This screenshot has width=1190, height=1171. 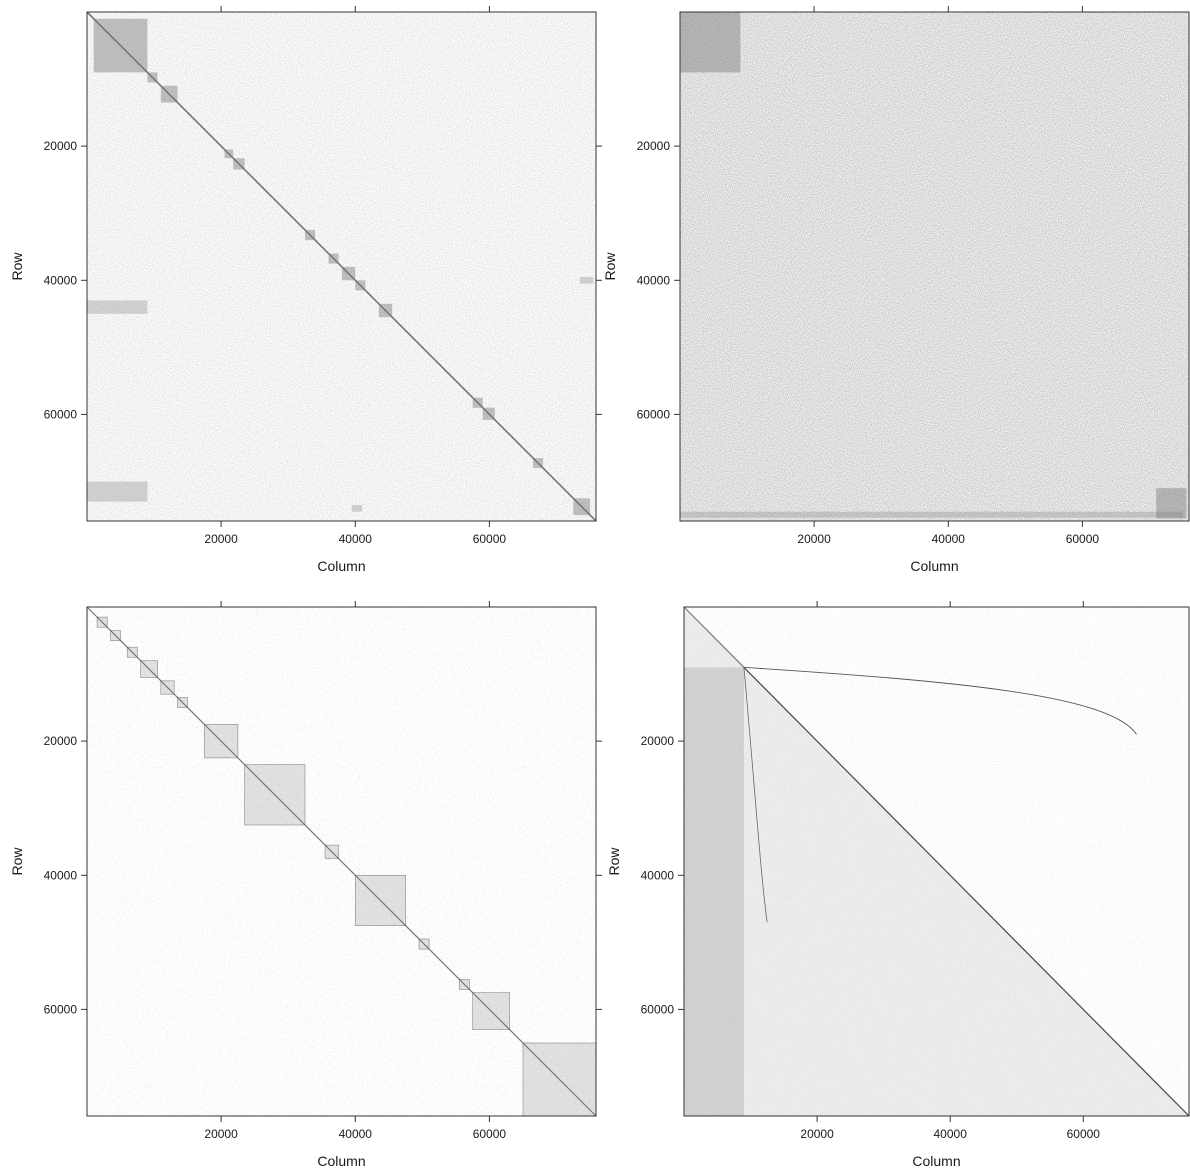 What do you see at coordinates (355, 604) in the screenshot?
I see `panel-3-x-axis-top` at bounding box center [355, 604].